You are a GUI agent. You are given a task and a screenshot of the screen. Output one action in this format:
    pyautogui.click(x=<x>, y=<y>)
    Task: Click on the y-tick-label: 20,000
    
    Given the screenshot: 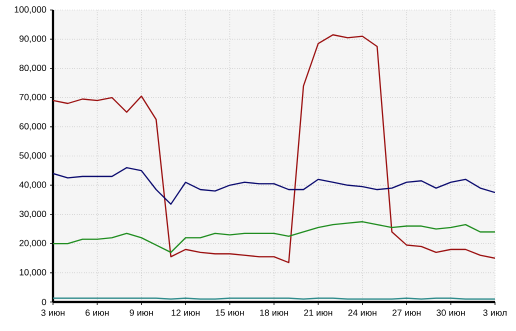 What is the action you would take?
    pyautogui.click(x=33, y=244)
    